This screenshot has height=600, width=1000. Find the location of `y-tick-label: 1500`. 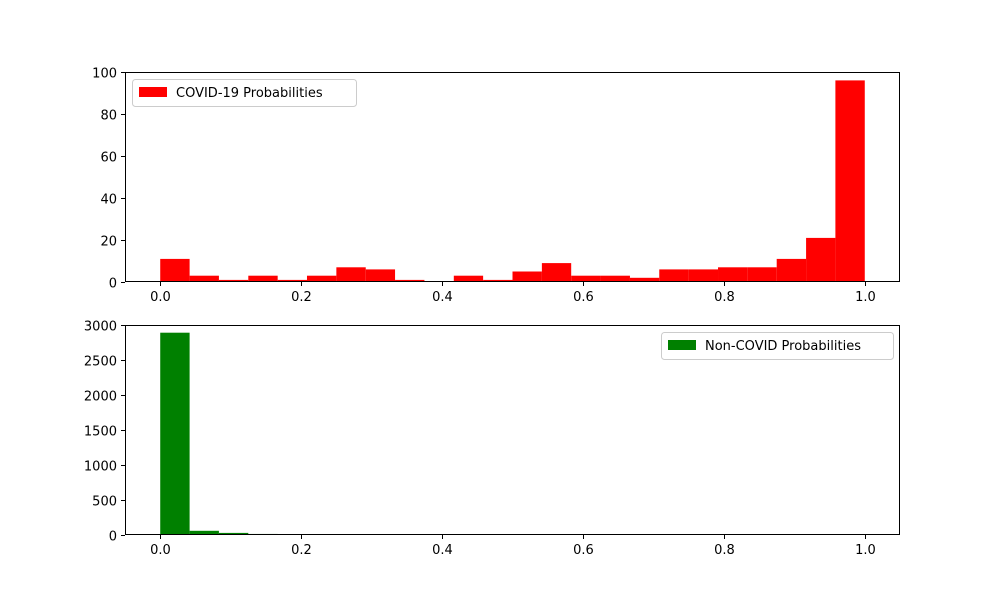

y-tick-label: 1500 is located at coordinates (100, 432).